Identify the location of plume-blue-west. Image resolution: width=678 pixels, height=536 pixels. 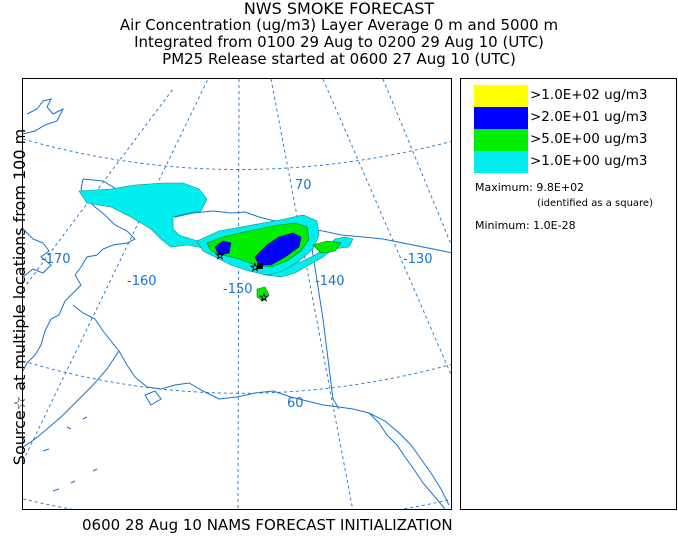
(223, 248).